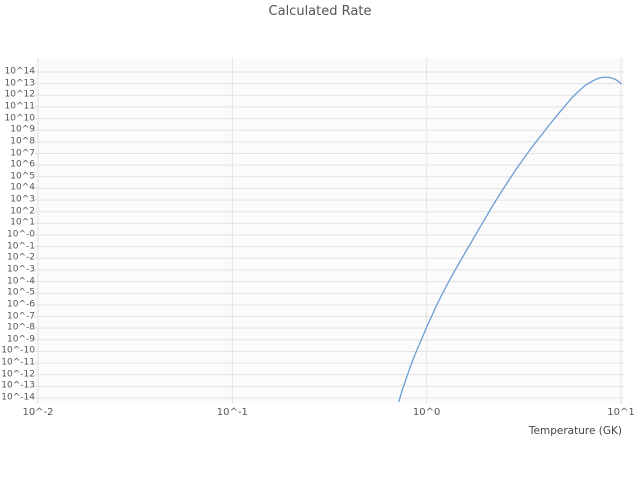  I want to click on y-tick-label: 10^3, so click(22, 199).